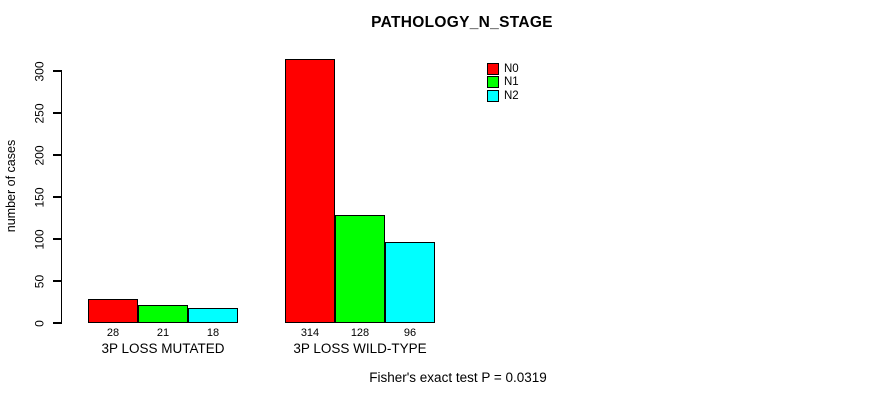 This screenshot has height=400, width=890. What do you see at coordinates (113, 333) in the screenshot?
I see `bar-value-label: 28` at bounding box center [113, 333].